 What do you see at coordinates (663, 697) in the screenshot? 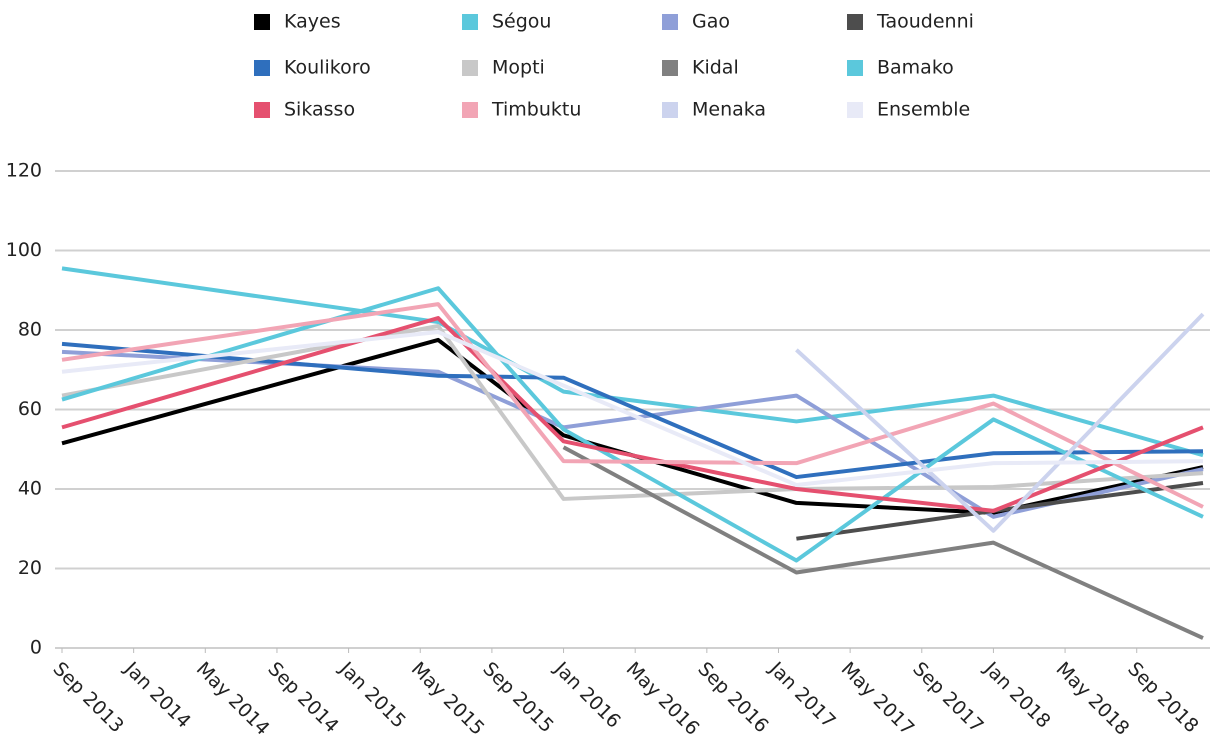
I see `x-tick-label: May 2016` at bounding box center [663, 697].